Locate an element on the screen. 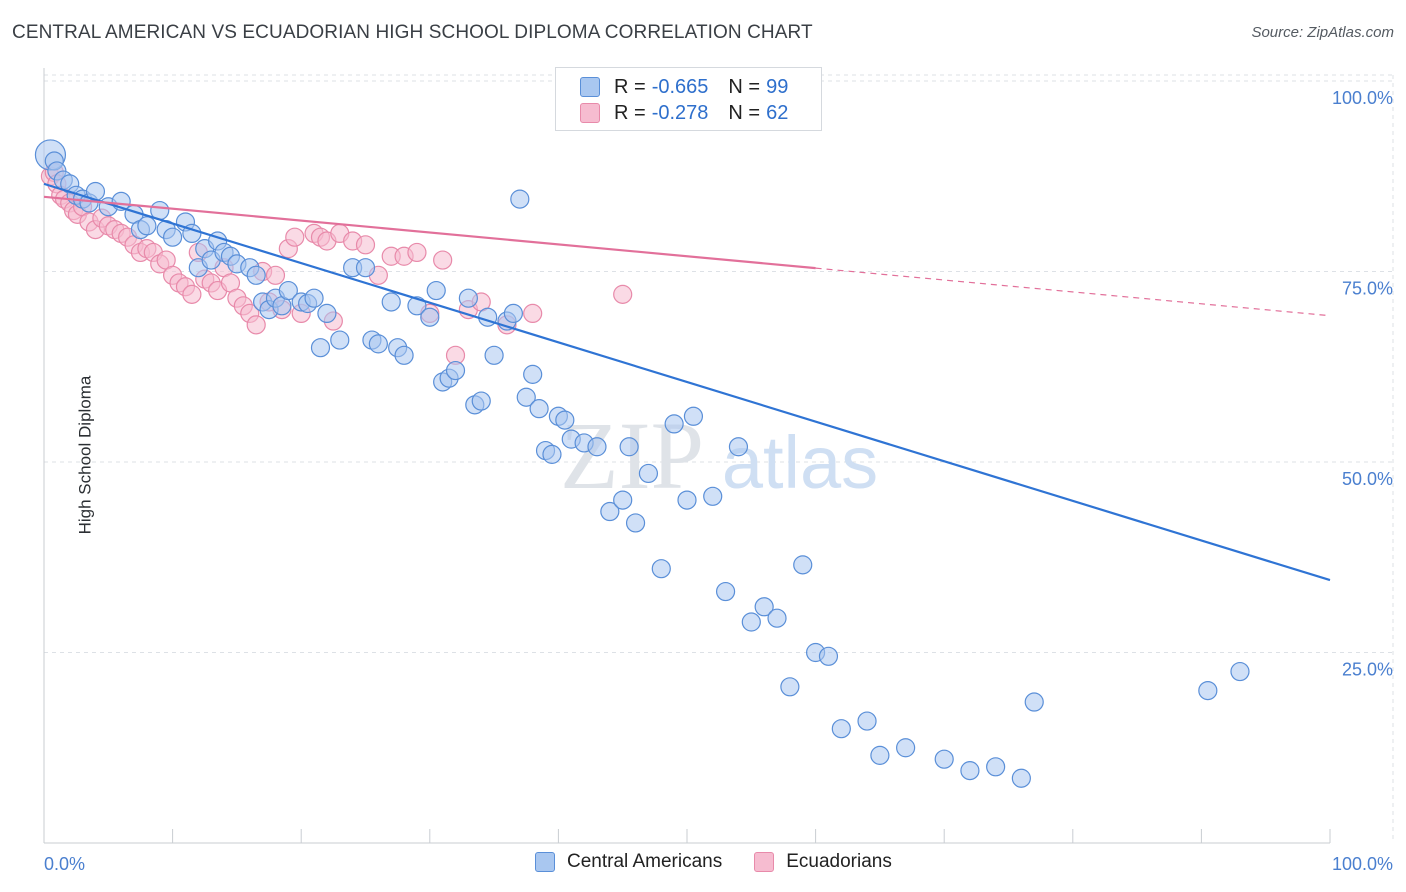 The height and width of the screenshot is (892, 1406). y-tick-label: 100.0% is located at coordinates (1362, 98).